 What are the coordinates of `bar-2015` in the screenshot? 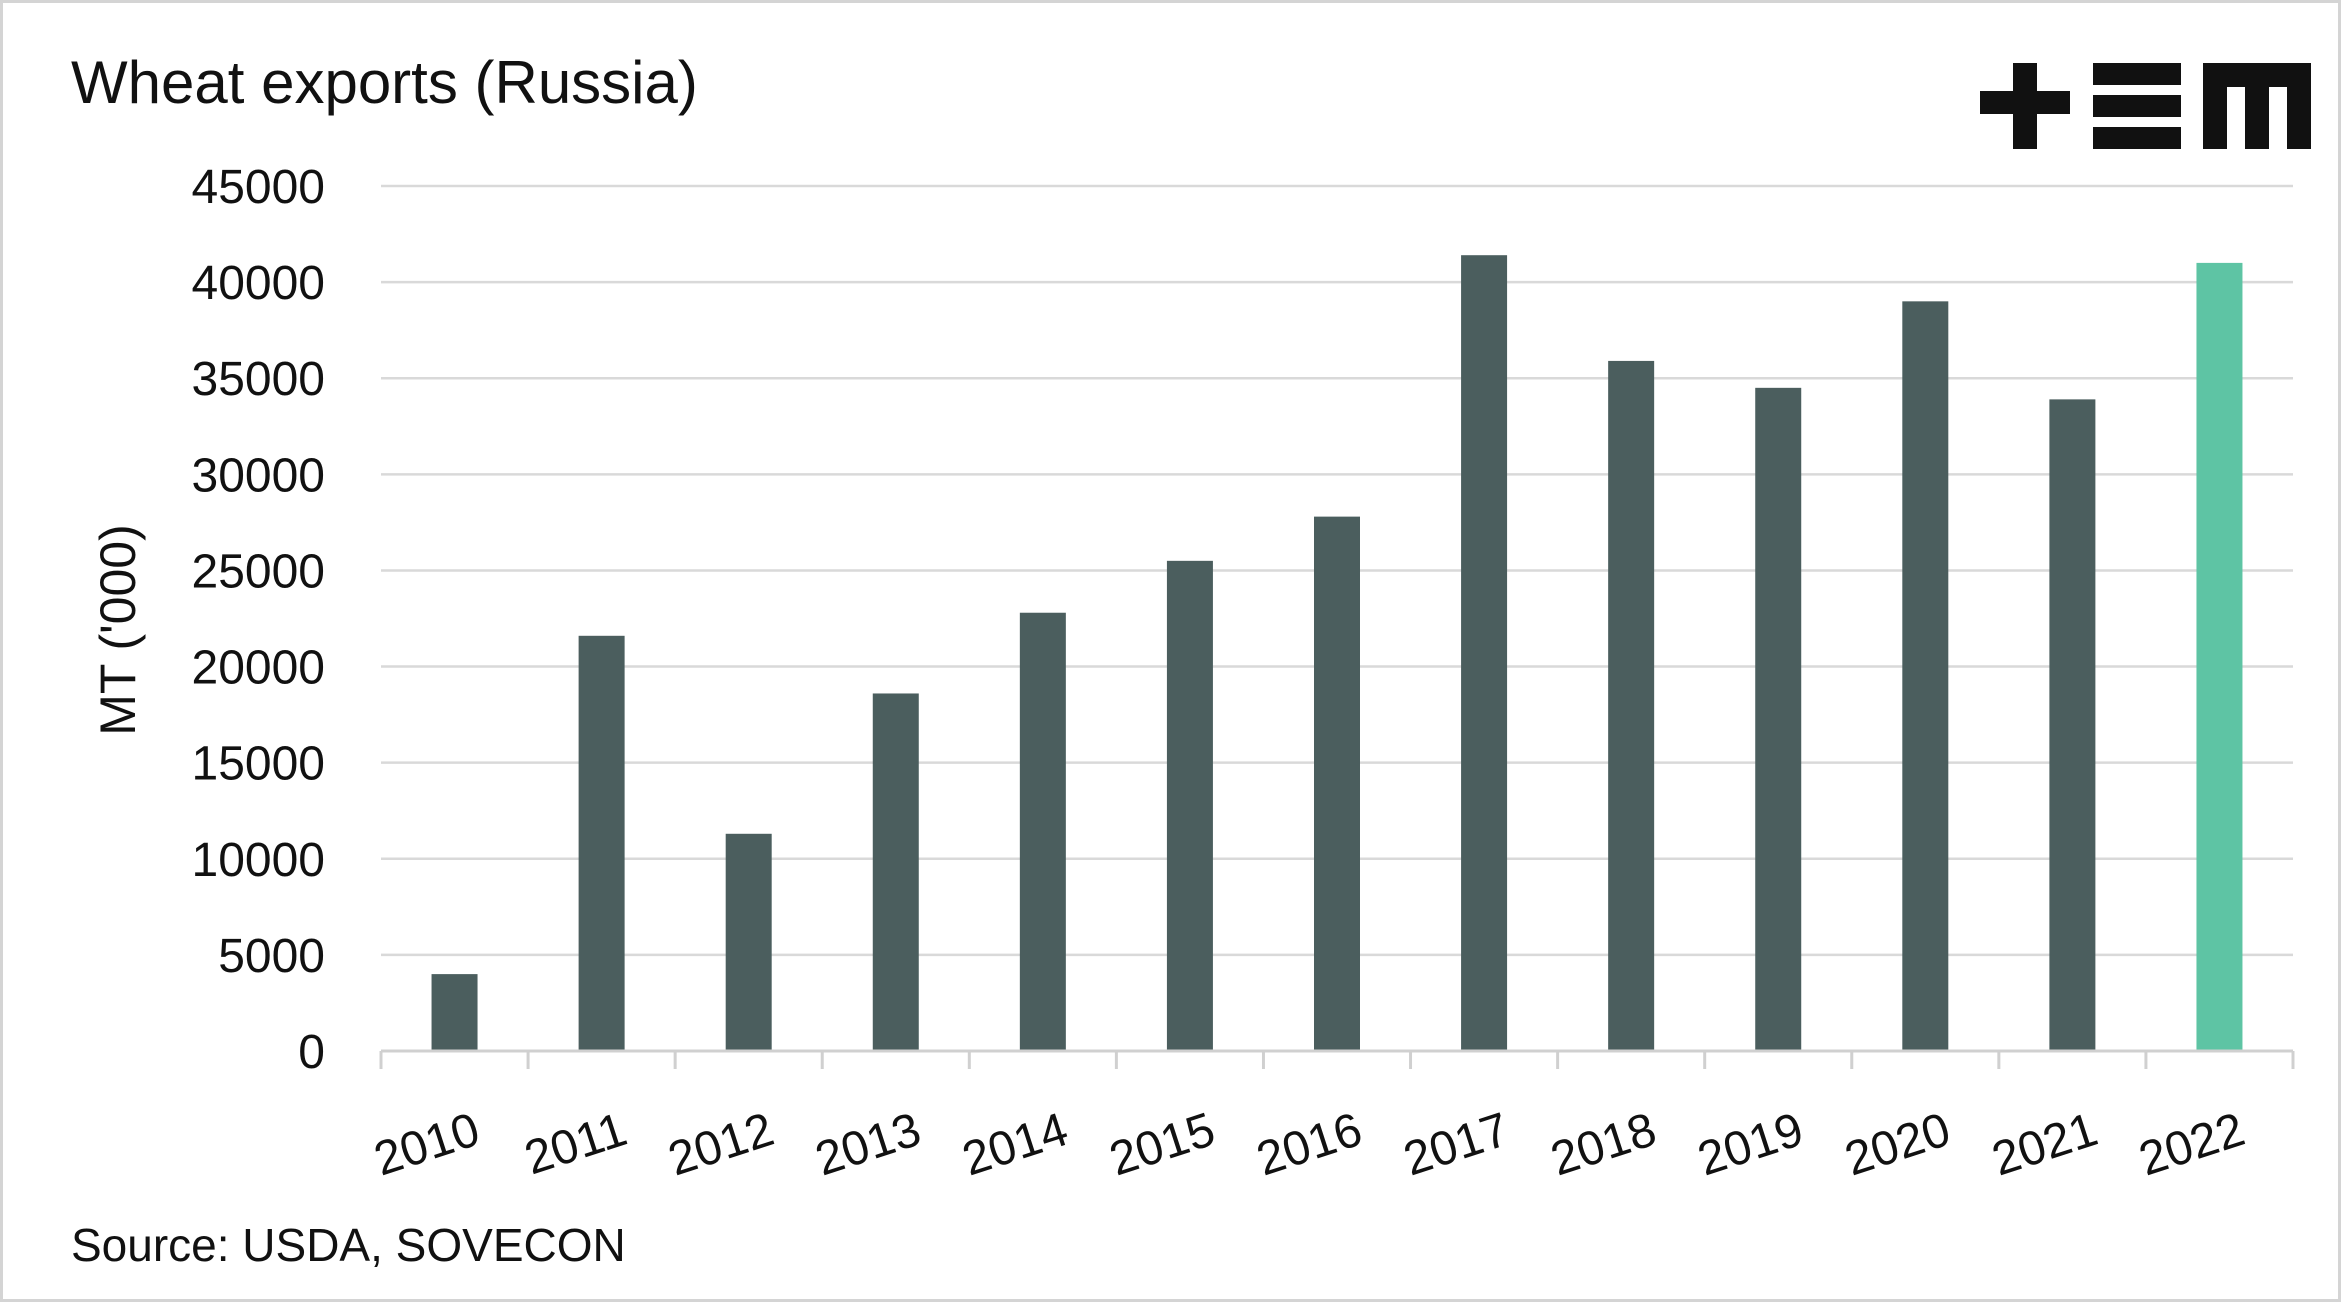 It's located at (1189, 805).